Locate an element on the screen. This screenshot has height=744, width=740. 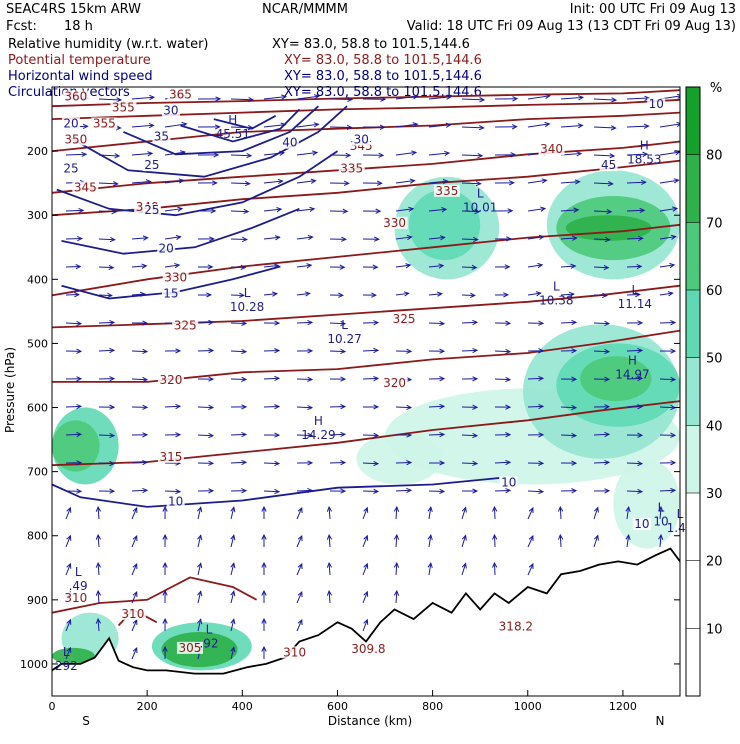
y-tick-label: 500 is located at coordinates (37, 343).